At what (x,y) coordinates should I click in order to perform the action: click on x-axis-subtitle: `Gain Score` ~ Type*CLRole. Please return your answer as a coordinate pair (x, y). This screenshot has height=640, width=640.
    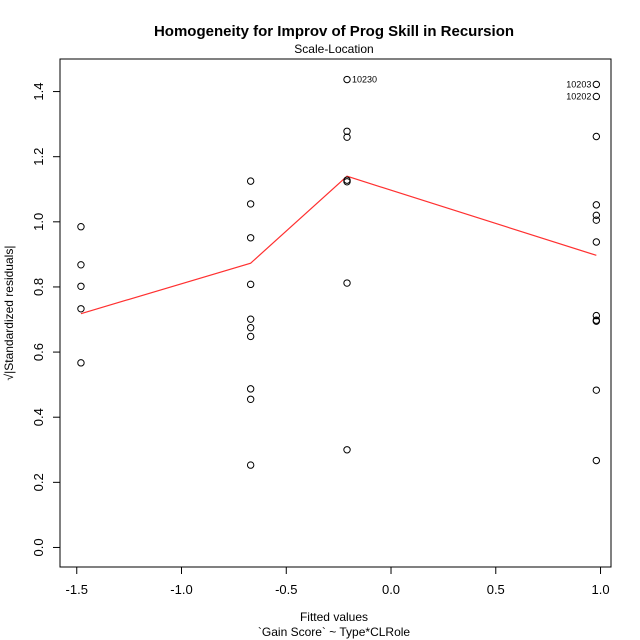
    Looking at the image, I should click on (334, 632).